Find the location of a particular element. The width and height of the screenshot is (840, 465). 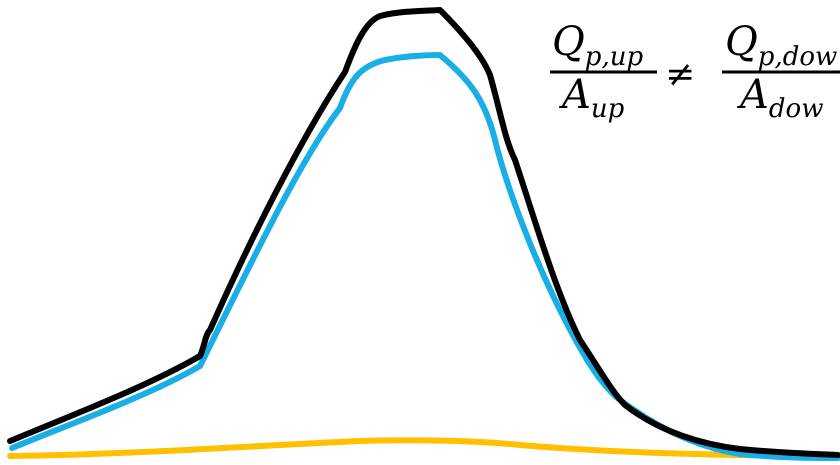

flow-ratio-equation: Qp,up Aup ≠ Qp,dow Adow is located at coordinates (695, 71).